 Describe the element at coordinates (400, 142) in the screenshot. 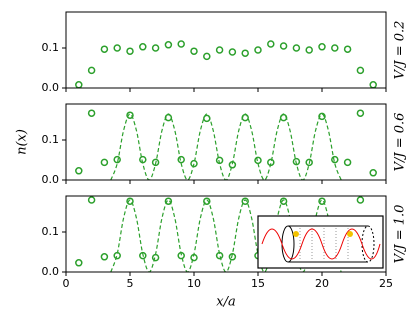

I see `panel-label: V/J = 0.6` at that location.